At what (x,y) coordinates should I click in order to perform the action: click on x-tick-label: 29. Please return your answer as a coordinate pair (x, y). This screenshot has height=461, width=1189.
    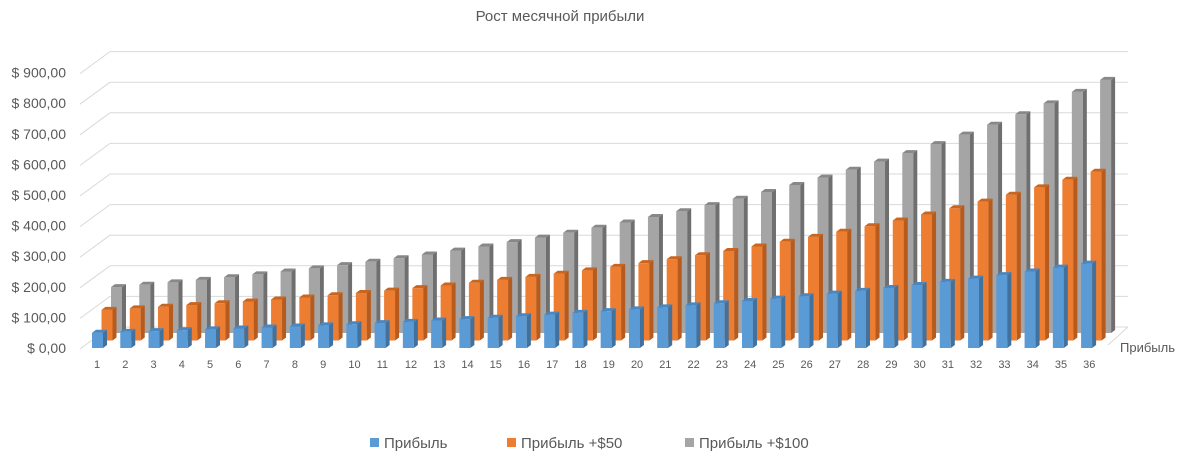
    Looking at the image, I should click on (891, 365).